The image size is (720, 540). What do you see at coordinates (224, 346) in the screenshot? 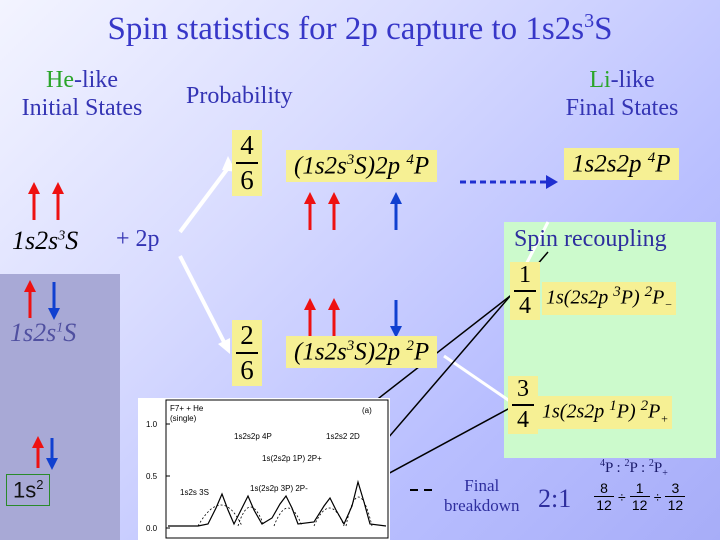
I see `arrowhead-doublet` at bounding box center [224, 346].